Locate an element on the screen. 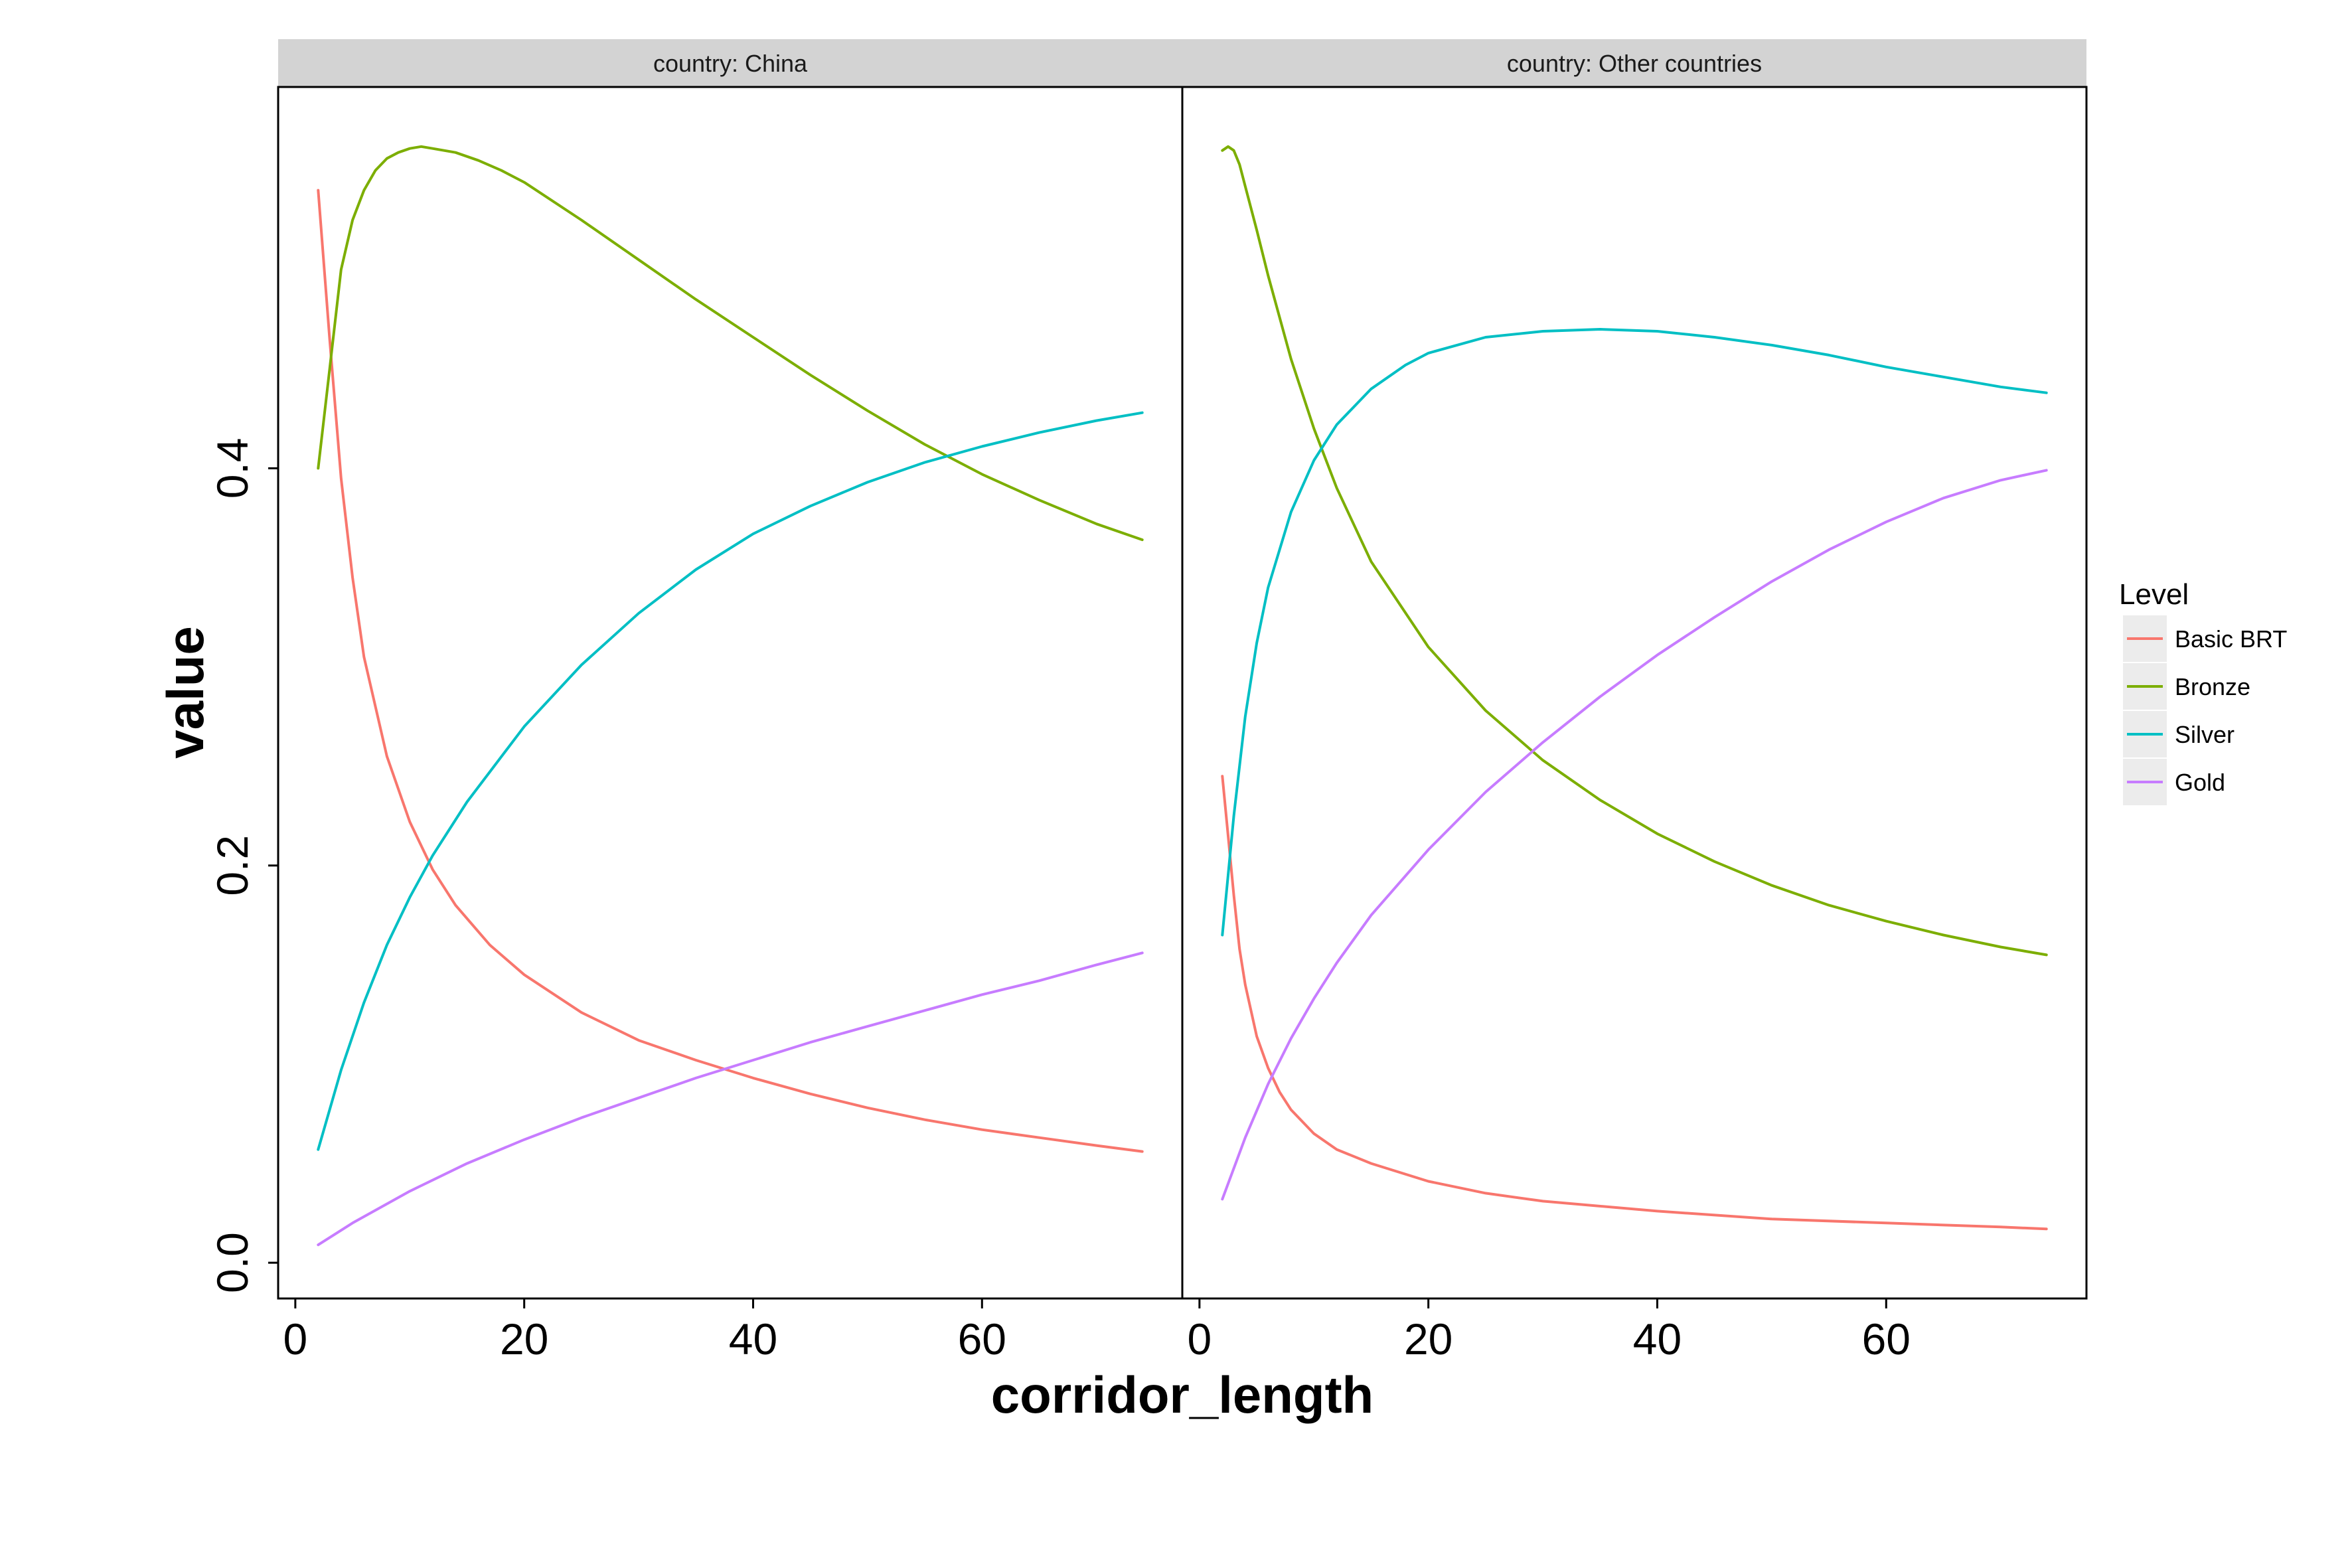  legend: Level Basic BRT Bronze Silver Gold is located at coordinates (2203, 691).